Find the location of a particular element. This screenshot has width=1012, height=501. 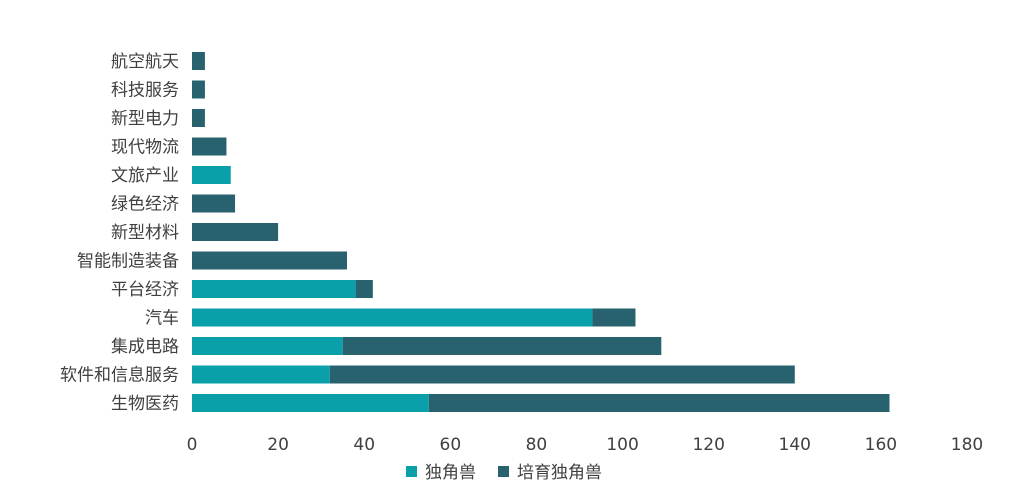

legend: 独角兽 培育独角兽 is located at coordinates (504, 473).